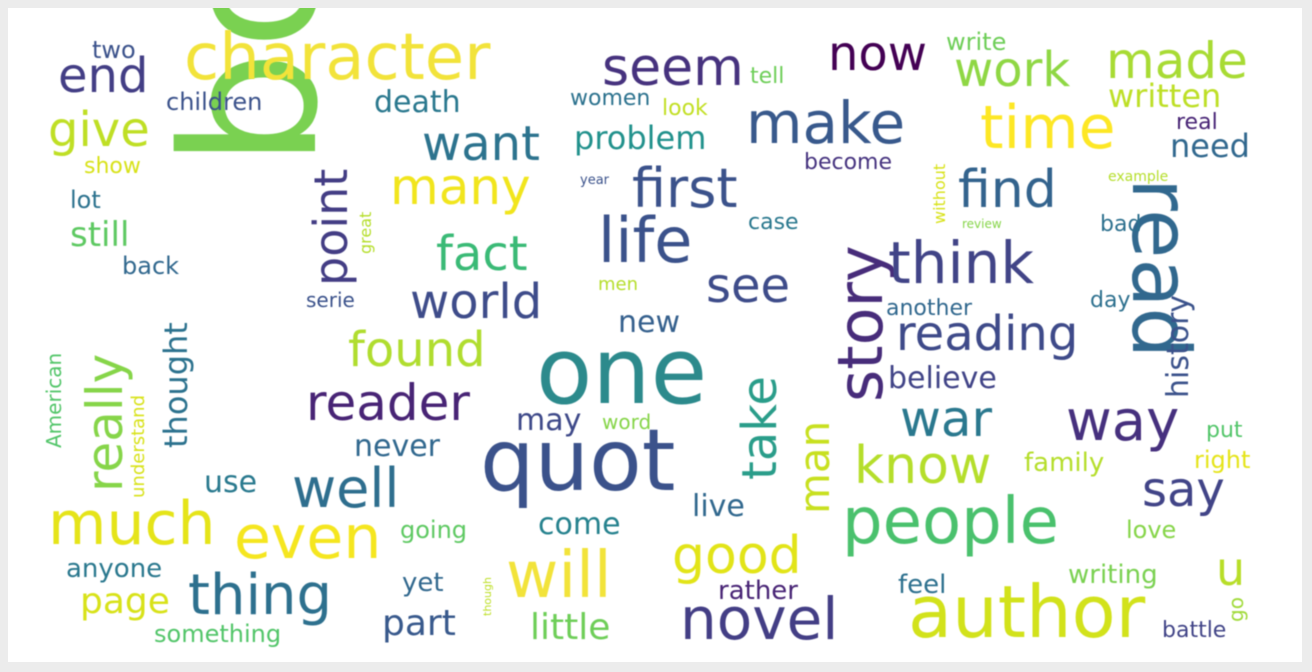 This screenshot has width=1312, height=672. What do you see at coordinates (773, 222) in the screenshot?
I see `word-case: case` at bounding box center [773, 222].